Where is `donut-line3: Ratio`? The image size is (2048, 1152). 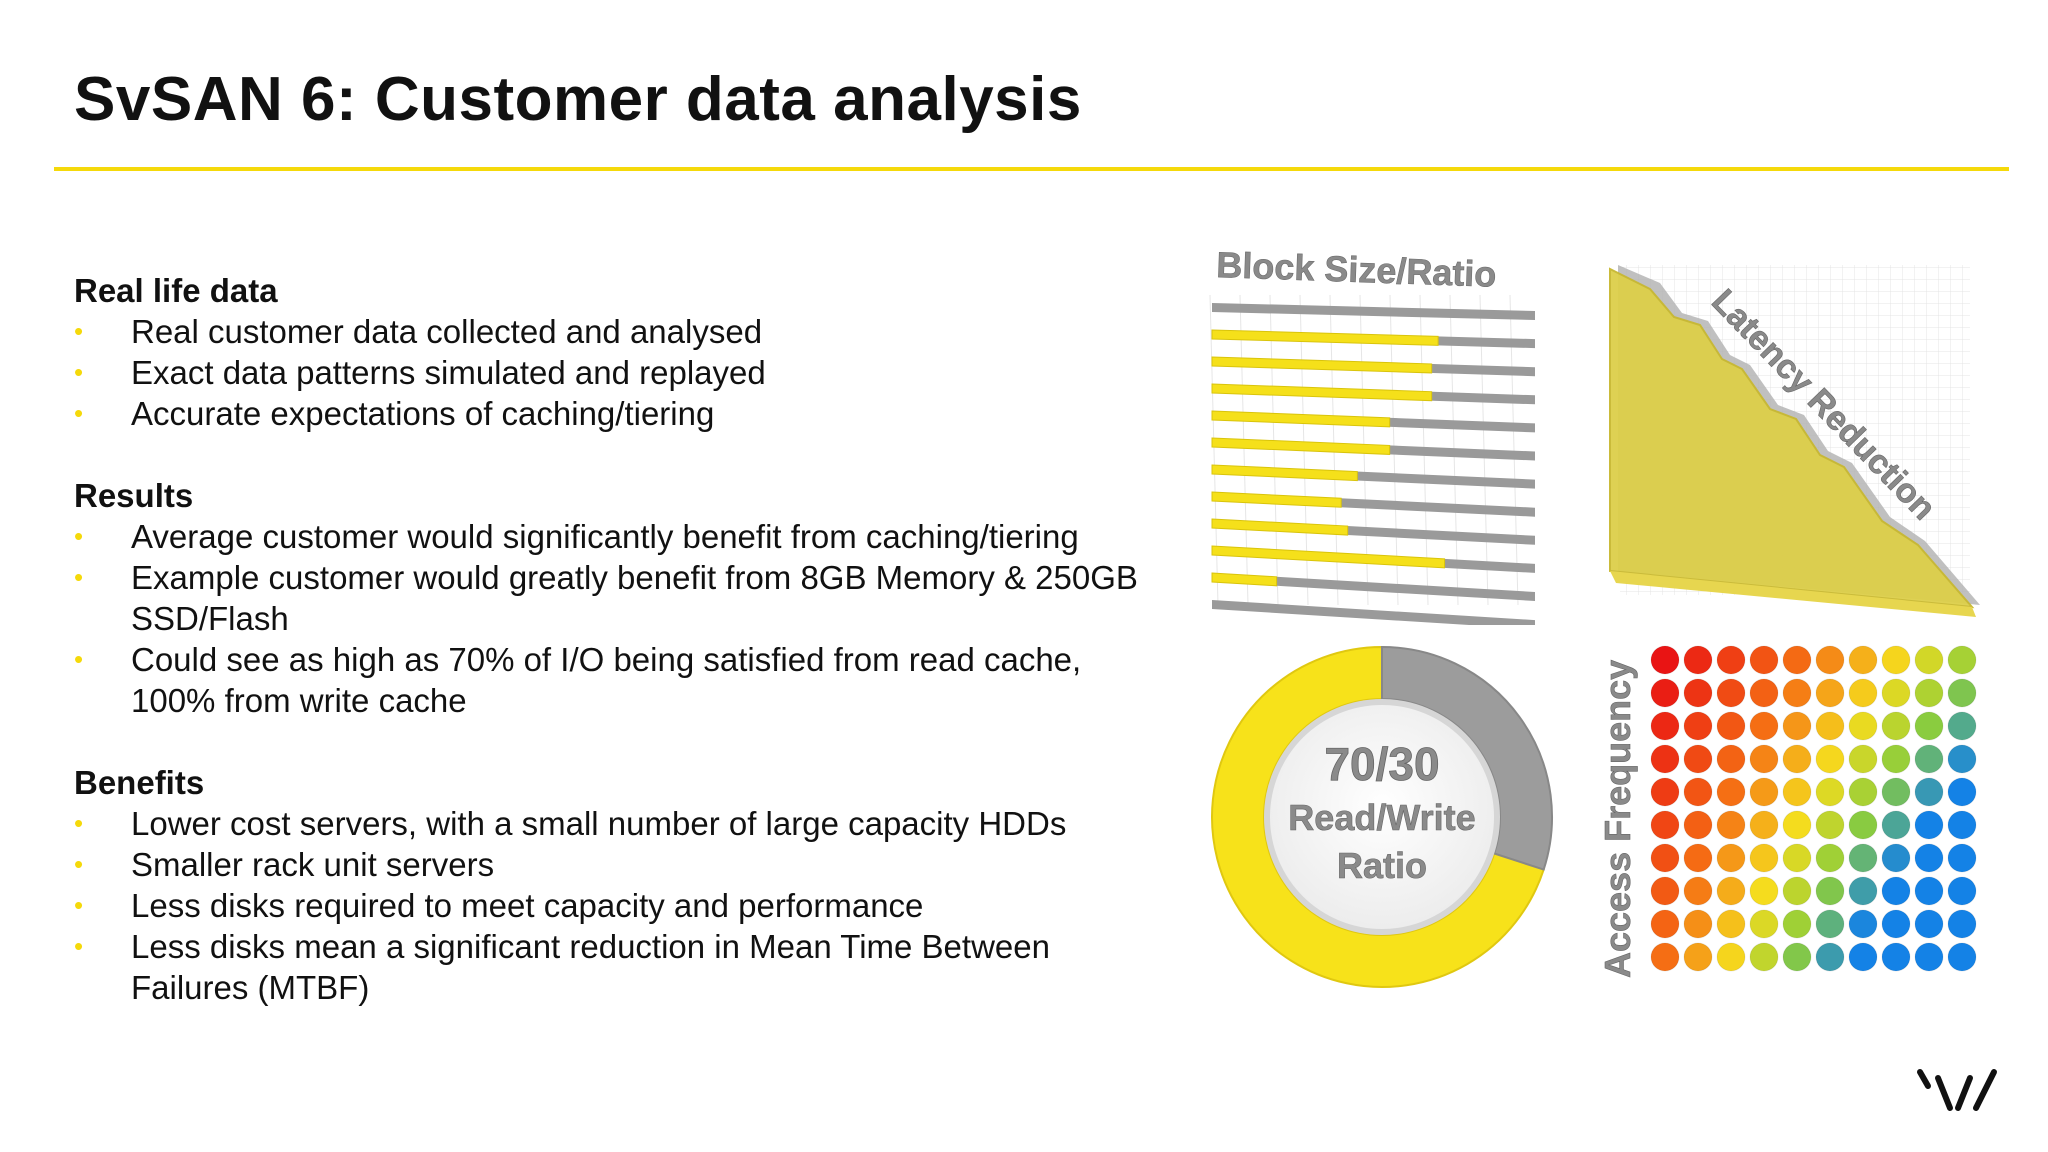 donut-line3: Ratio is located at coordinates (1382, 865).